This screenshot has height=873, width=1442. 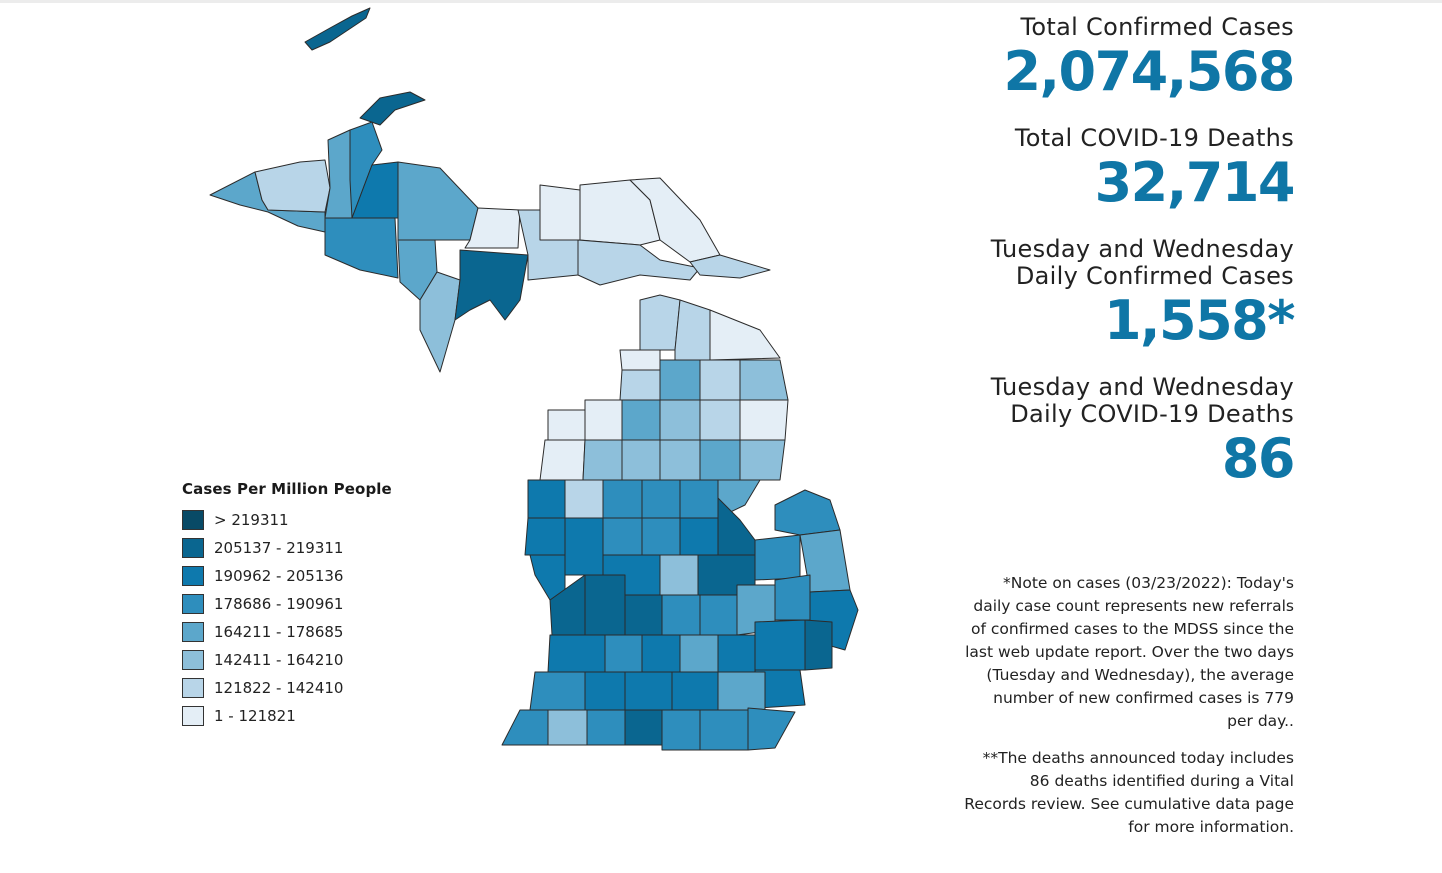 I want to click on county-washtenaw, so click(x=741, y=691).